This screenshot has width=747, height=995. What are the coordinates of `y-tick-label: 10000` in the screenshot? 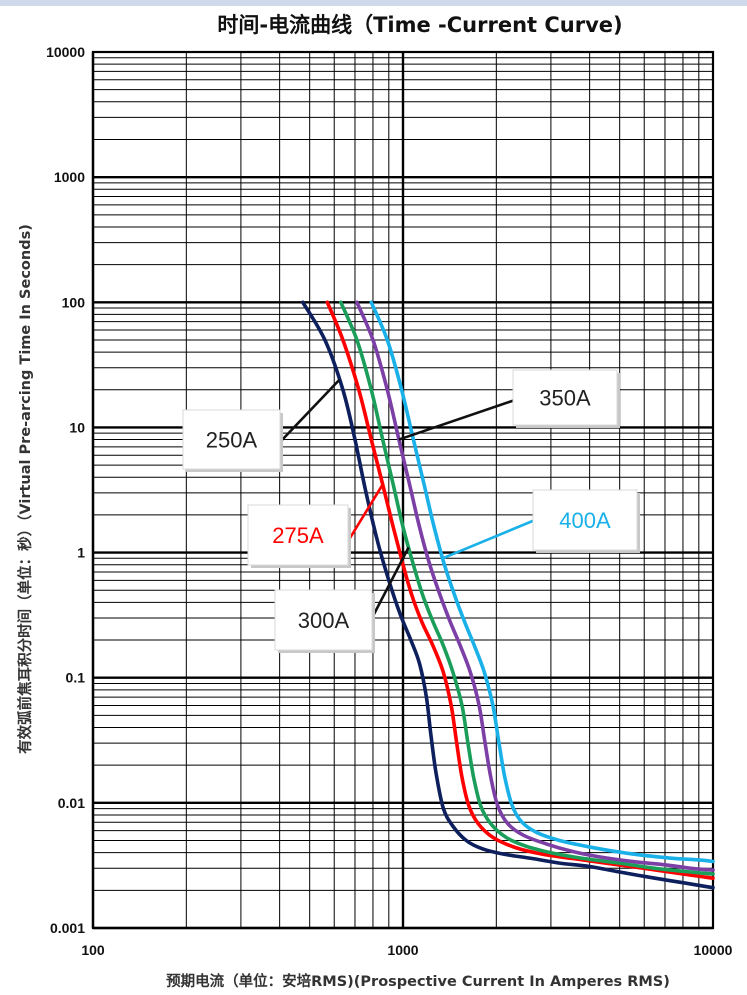 It's located at (65, 52).